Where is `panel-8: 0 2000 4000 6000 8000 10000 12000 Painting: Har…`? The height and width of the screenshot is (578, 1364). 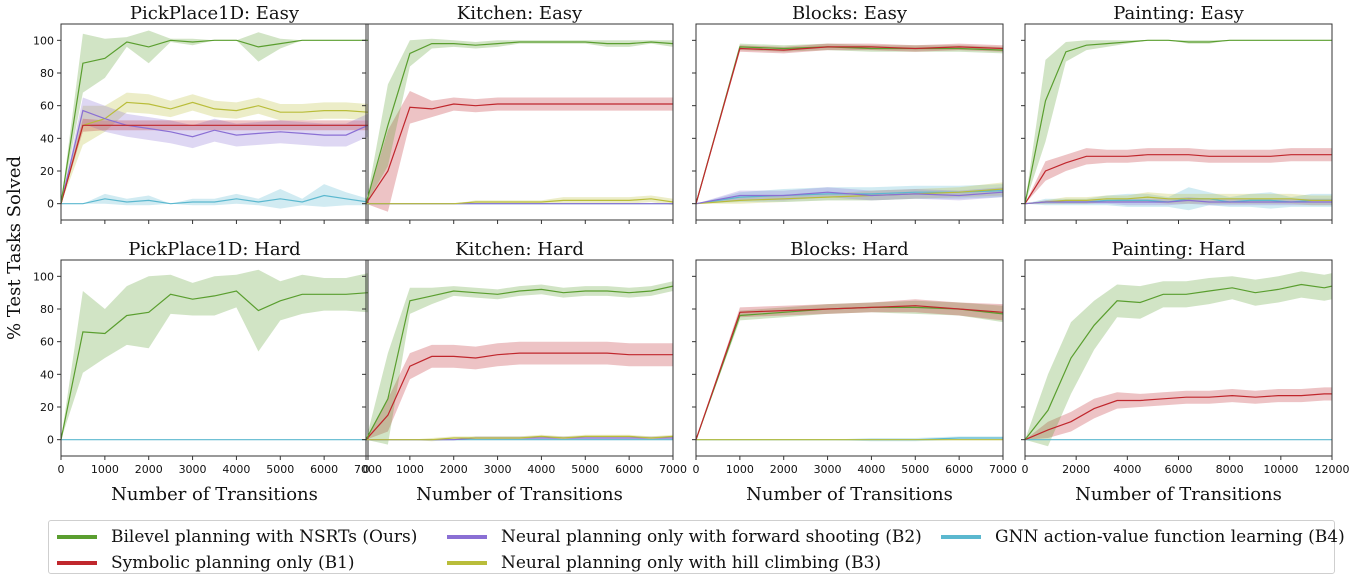
panel-8: 0 2000 4000 6000 8000 10000 12000 Painting: Har… is located at coordinates (1185, 372).